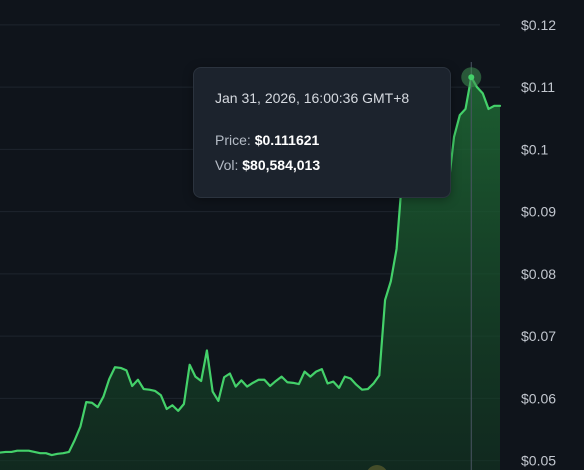 The width and height of the screenshot is (584, 470). I want to click on tooltip-date: Jan 31, 2026, 16:00:36 GMT+8, so click(312, 98).